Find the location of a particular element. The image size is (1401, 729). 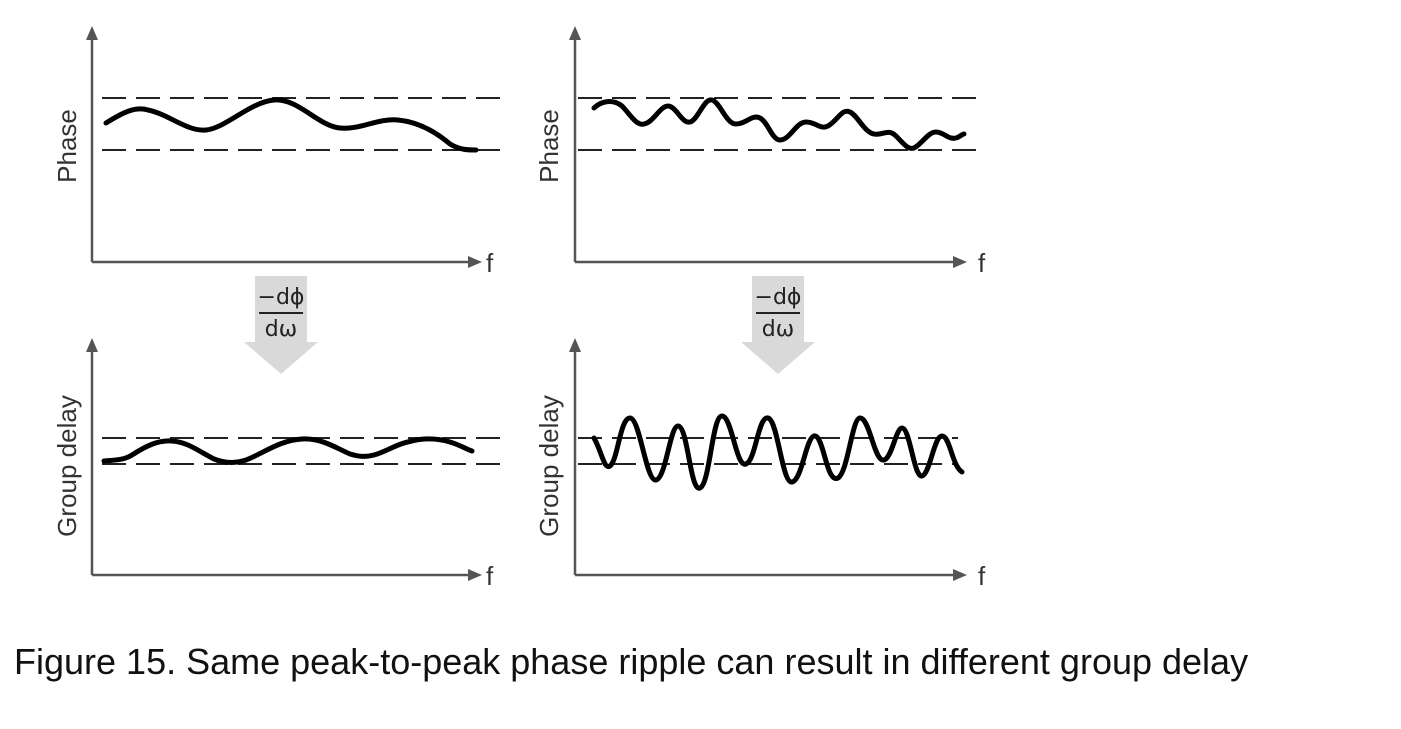

derivative-arrow-left: −dϕ dω is located at coordinates (281, 325).